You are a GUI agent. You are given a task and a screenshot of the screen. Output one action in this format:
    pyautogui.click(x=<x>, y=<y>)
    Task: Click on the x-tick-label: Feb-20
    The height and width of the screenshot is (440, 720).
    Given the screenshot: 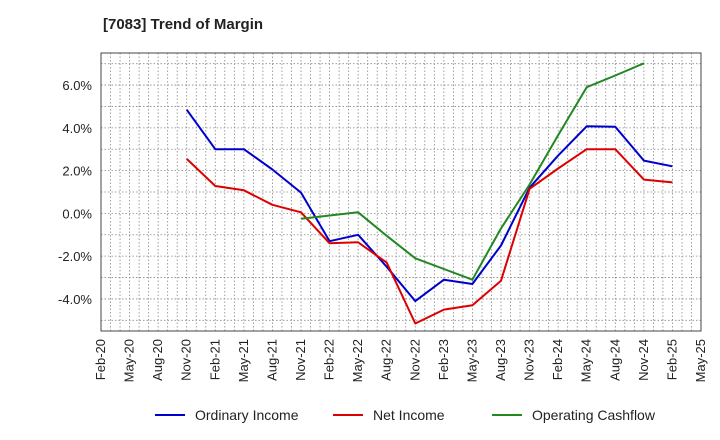 What is the action you would take?
    pyautogui.click(x=100, y=359)
    